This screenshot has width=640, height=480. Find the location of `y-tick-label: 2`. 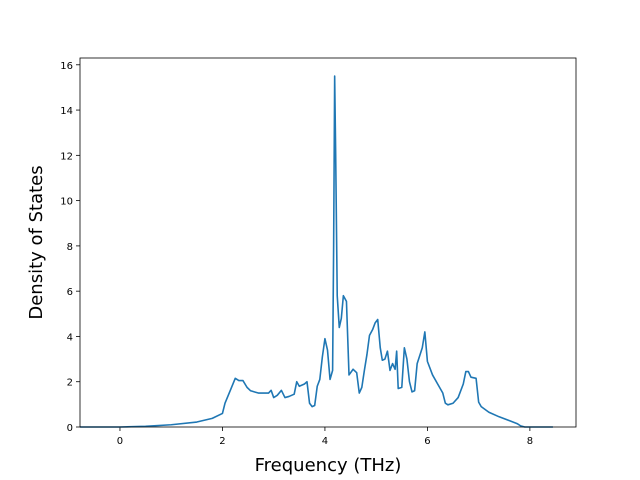

y-tick-label: 2 is located at coordinates (70, 383).